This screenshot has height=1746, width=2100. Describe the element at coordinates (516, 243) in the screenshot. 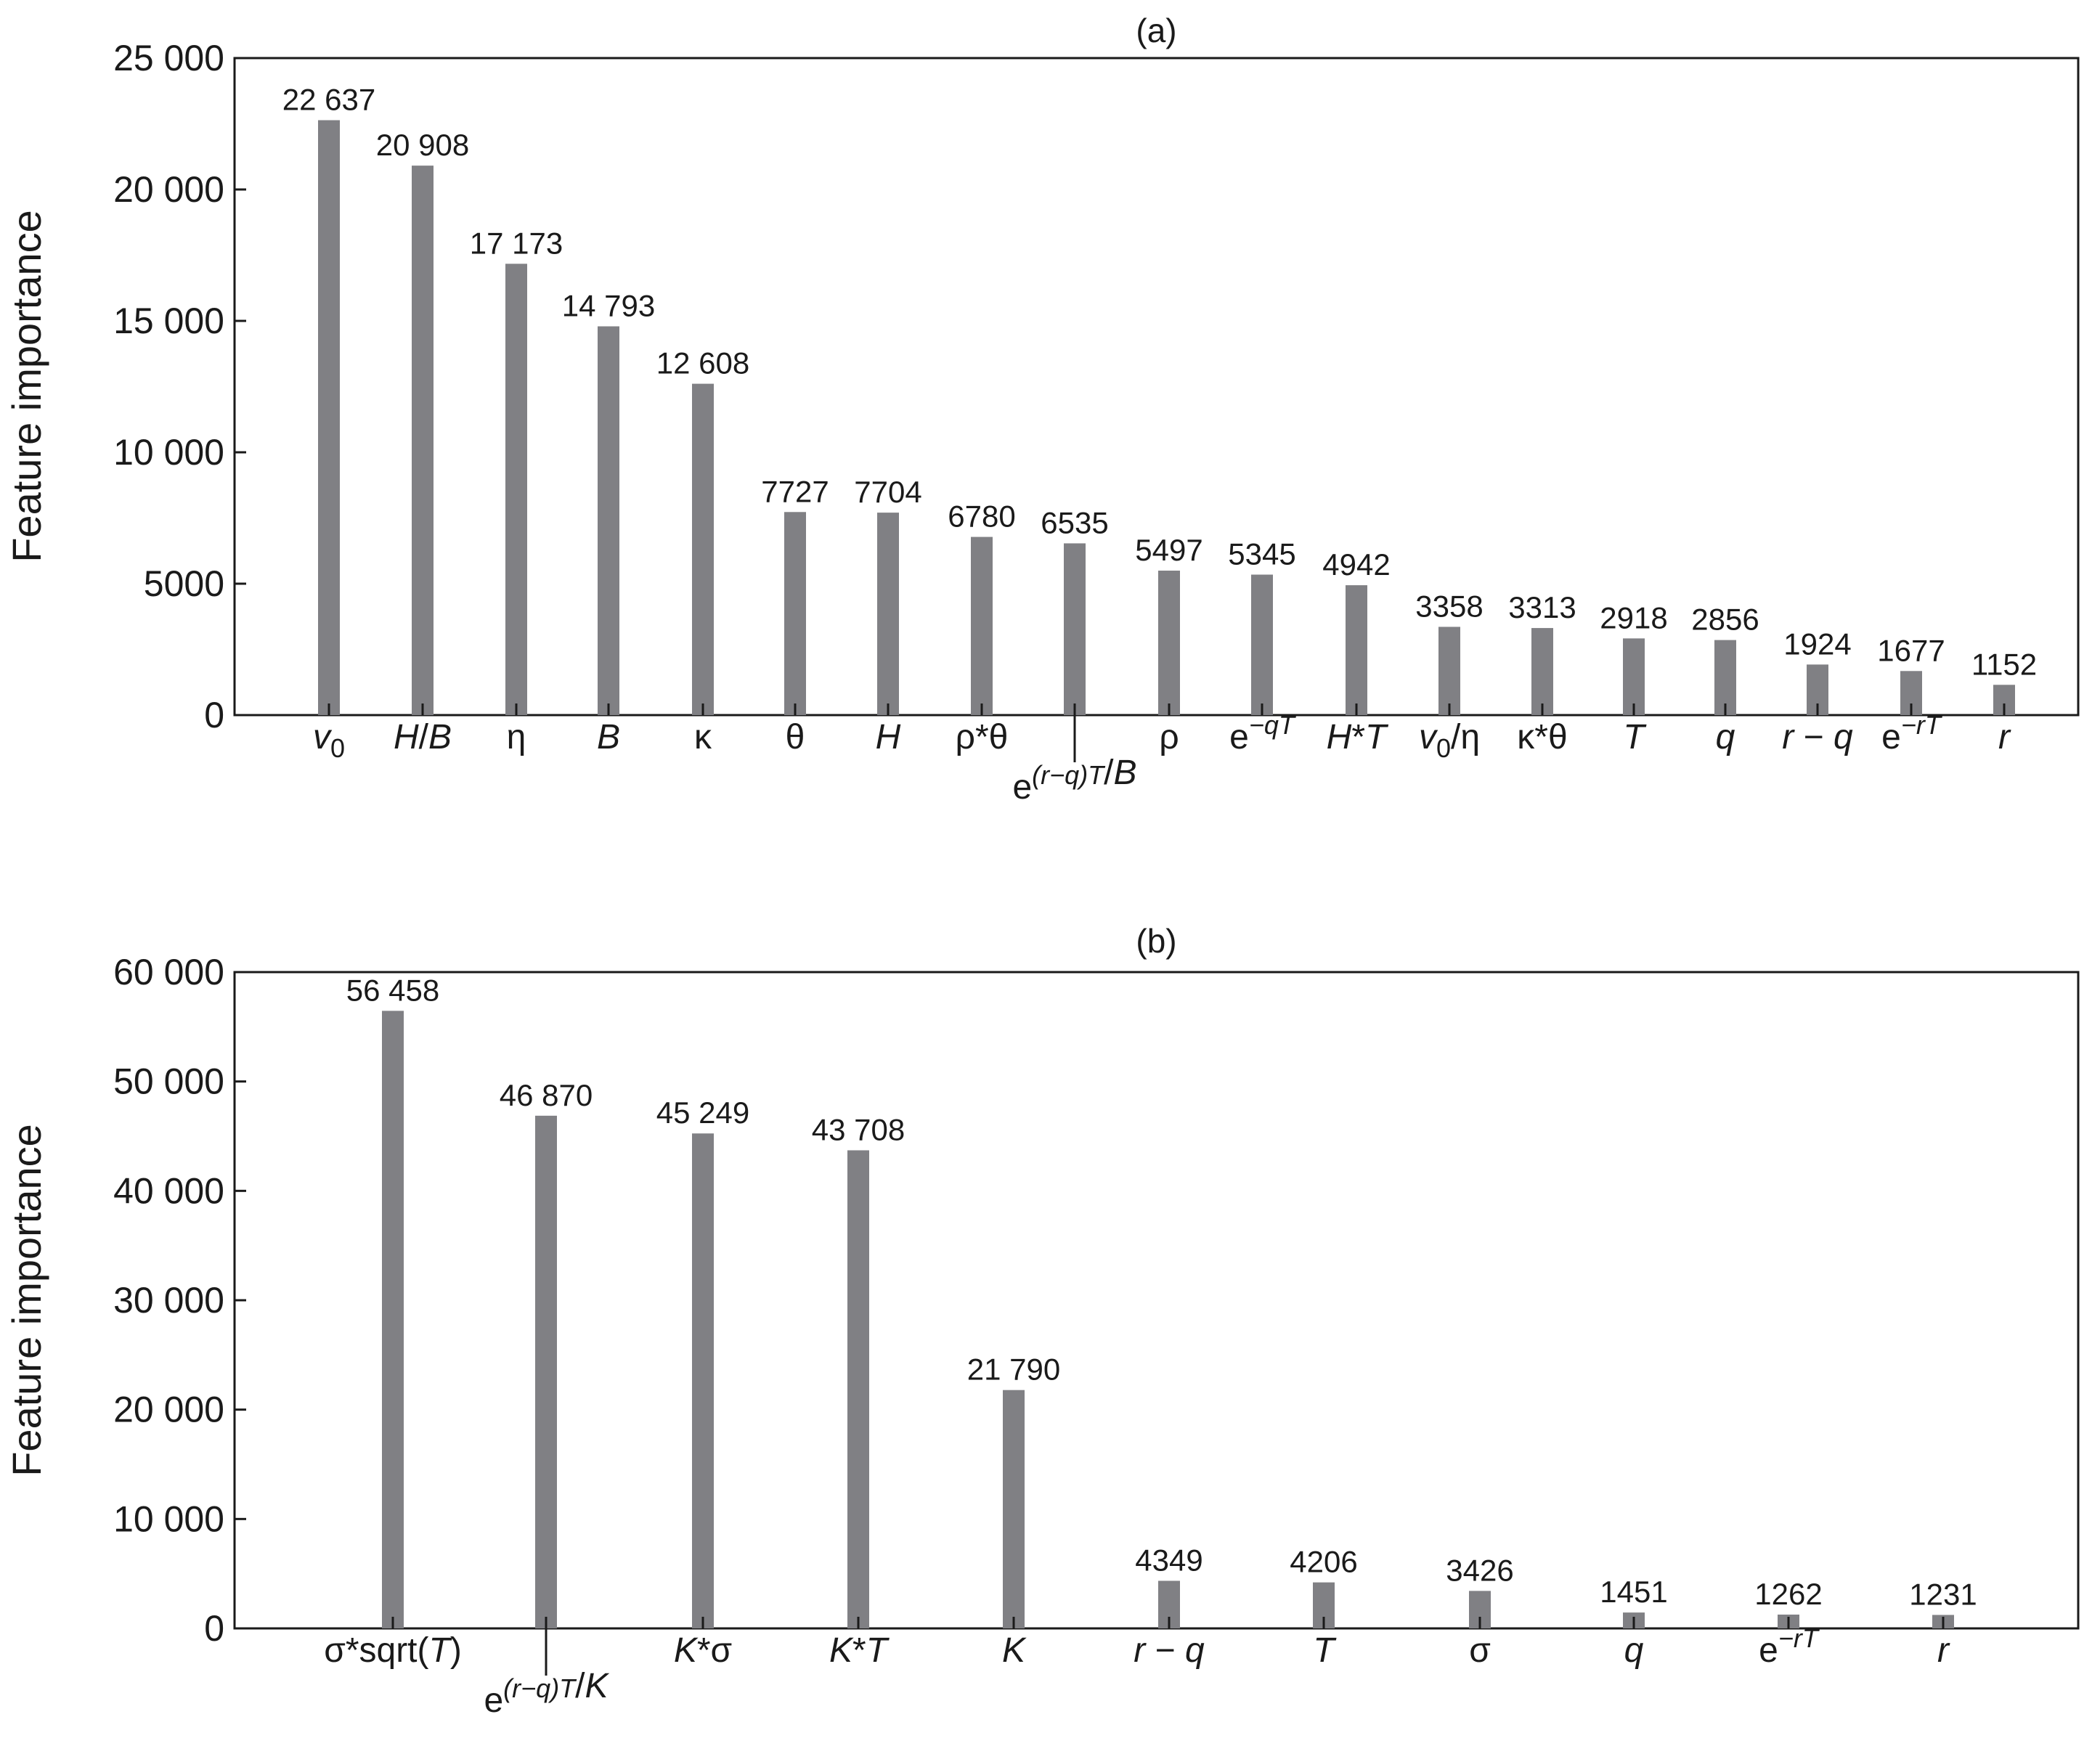

I see `bar-value-label: 17 173` at that location.